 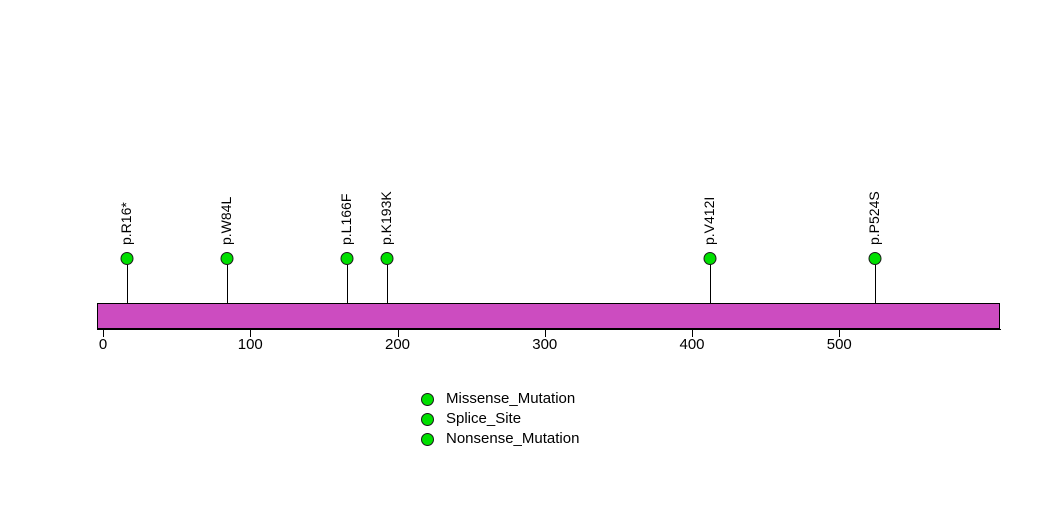 What do you see at coordinates (484, 418) in the screenshot?
I see `legend-label: Splice_Site` at bounding box center [484, 418].